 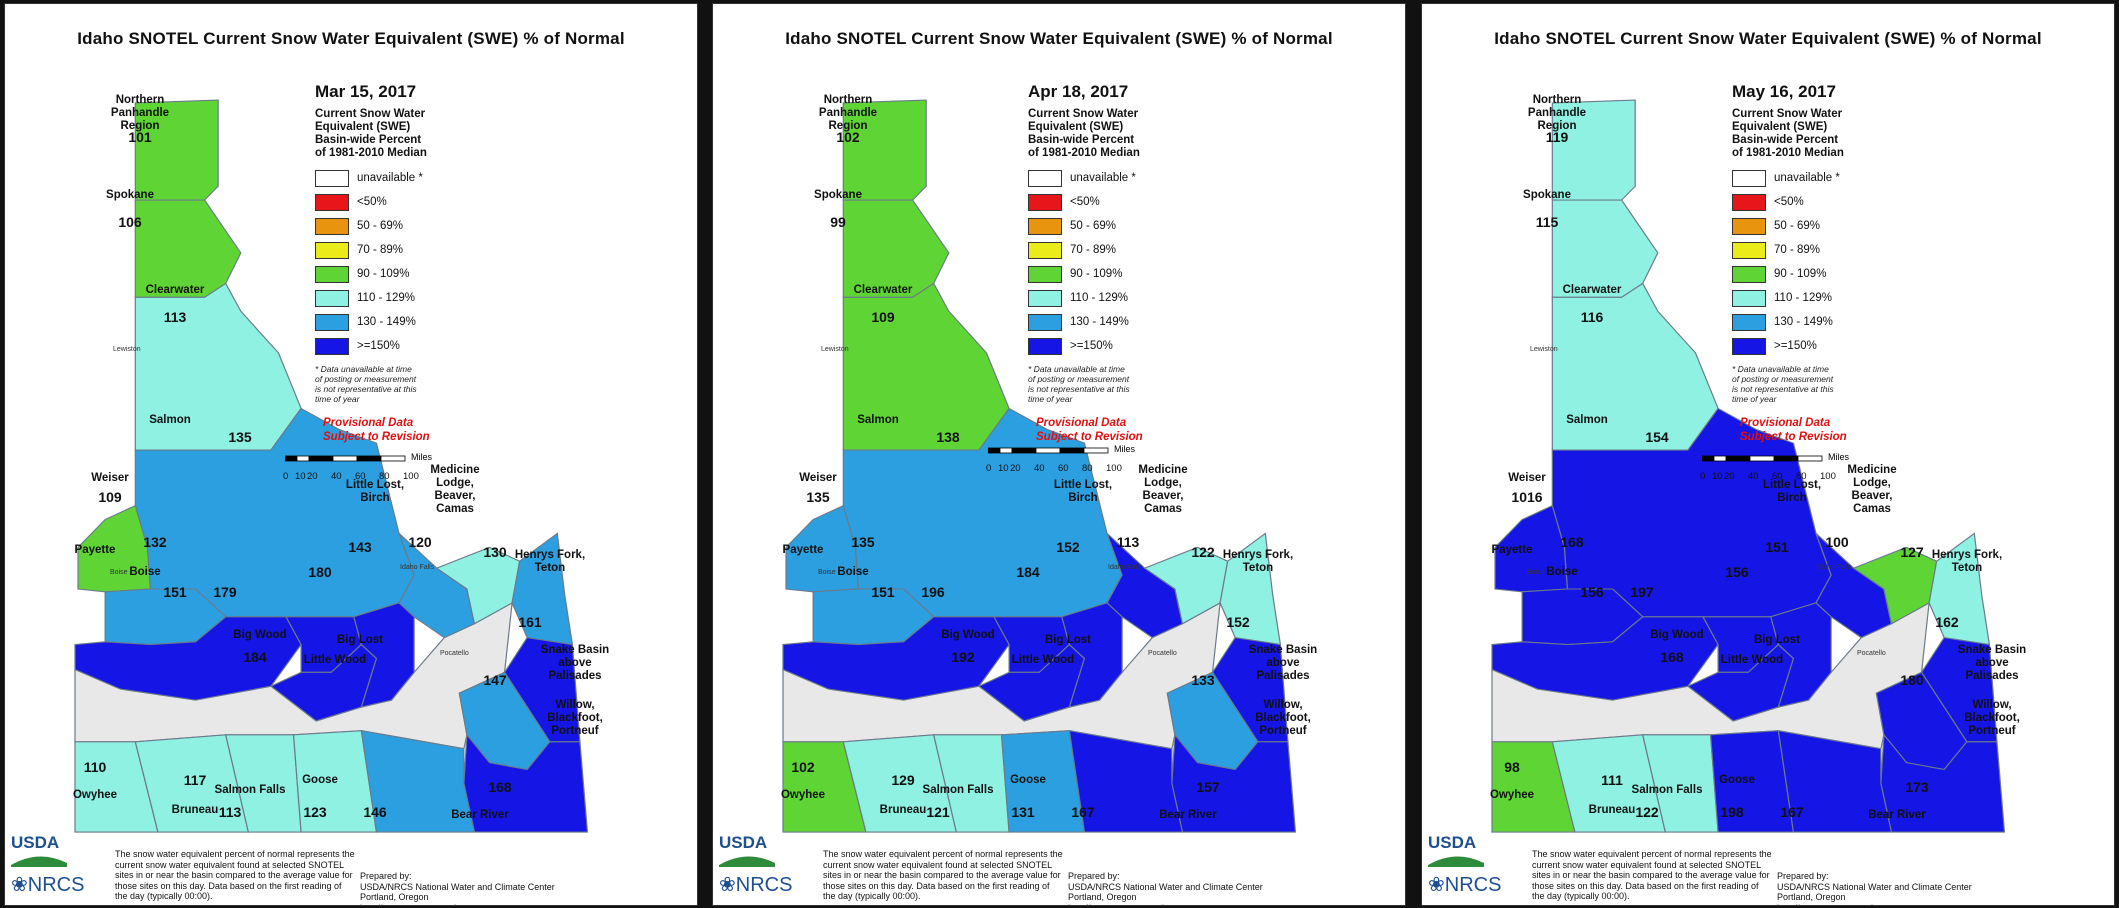 What do you see at coordinates (933, 592) in the screenshot?
I see `basin-value-big-wood: 196` at bounding box center [933, 592].